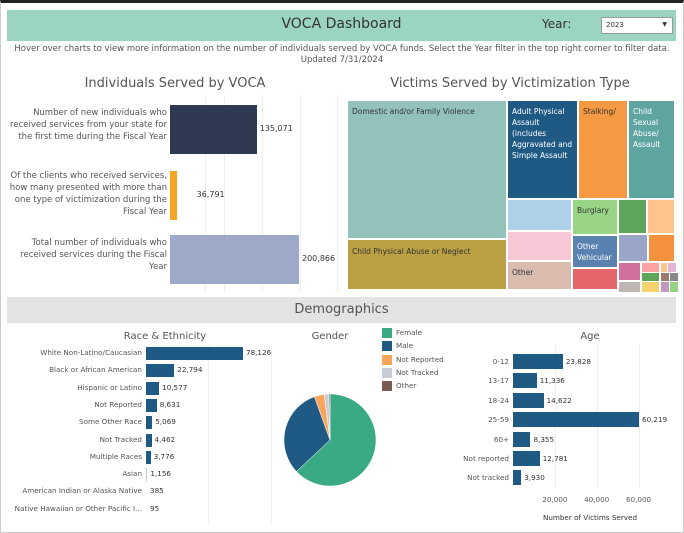  I want to click on race-category-label: Some Other Race, so click(110, 422).